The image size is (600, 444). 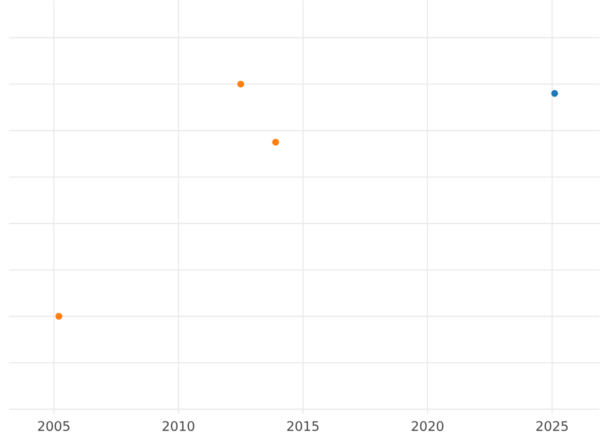 What do you see at coordinates (303, 426) in the screenshot?
I see `x-tick-label: 2015` at bounding box center [303, 426].